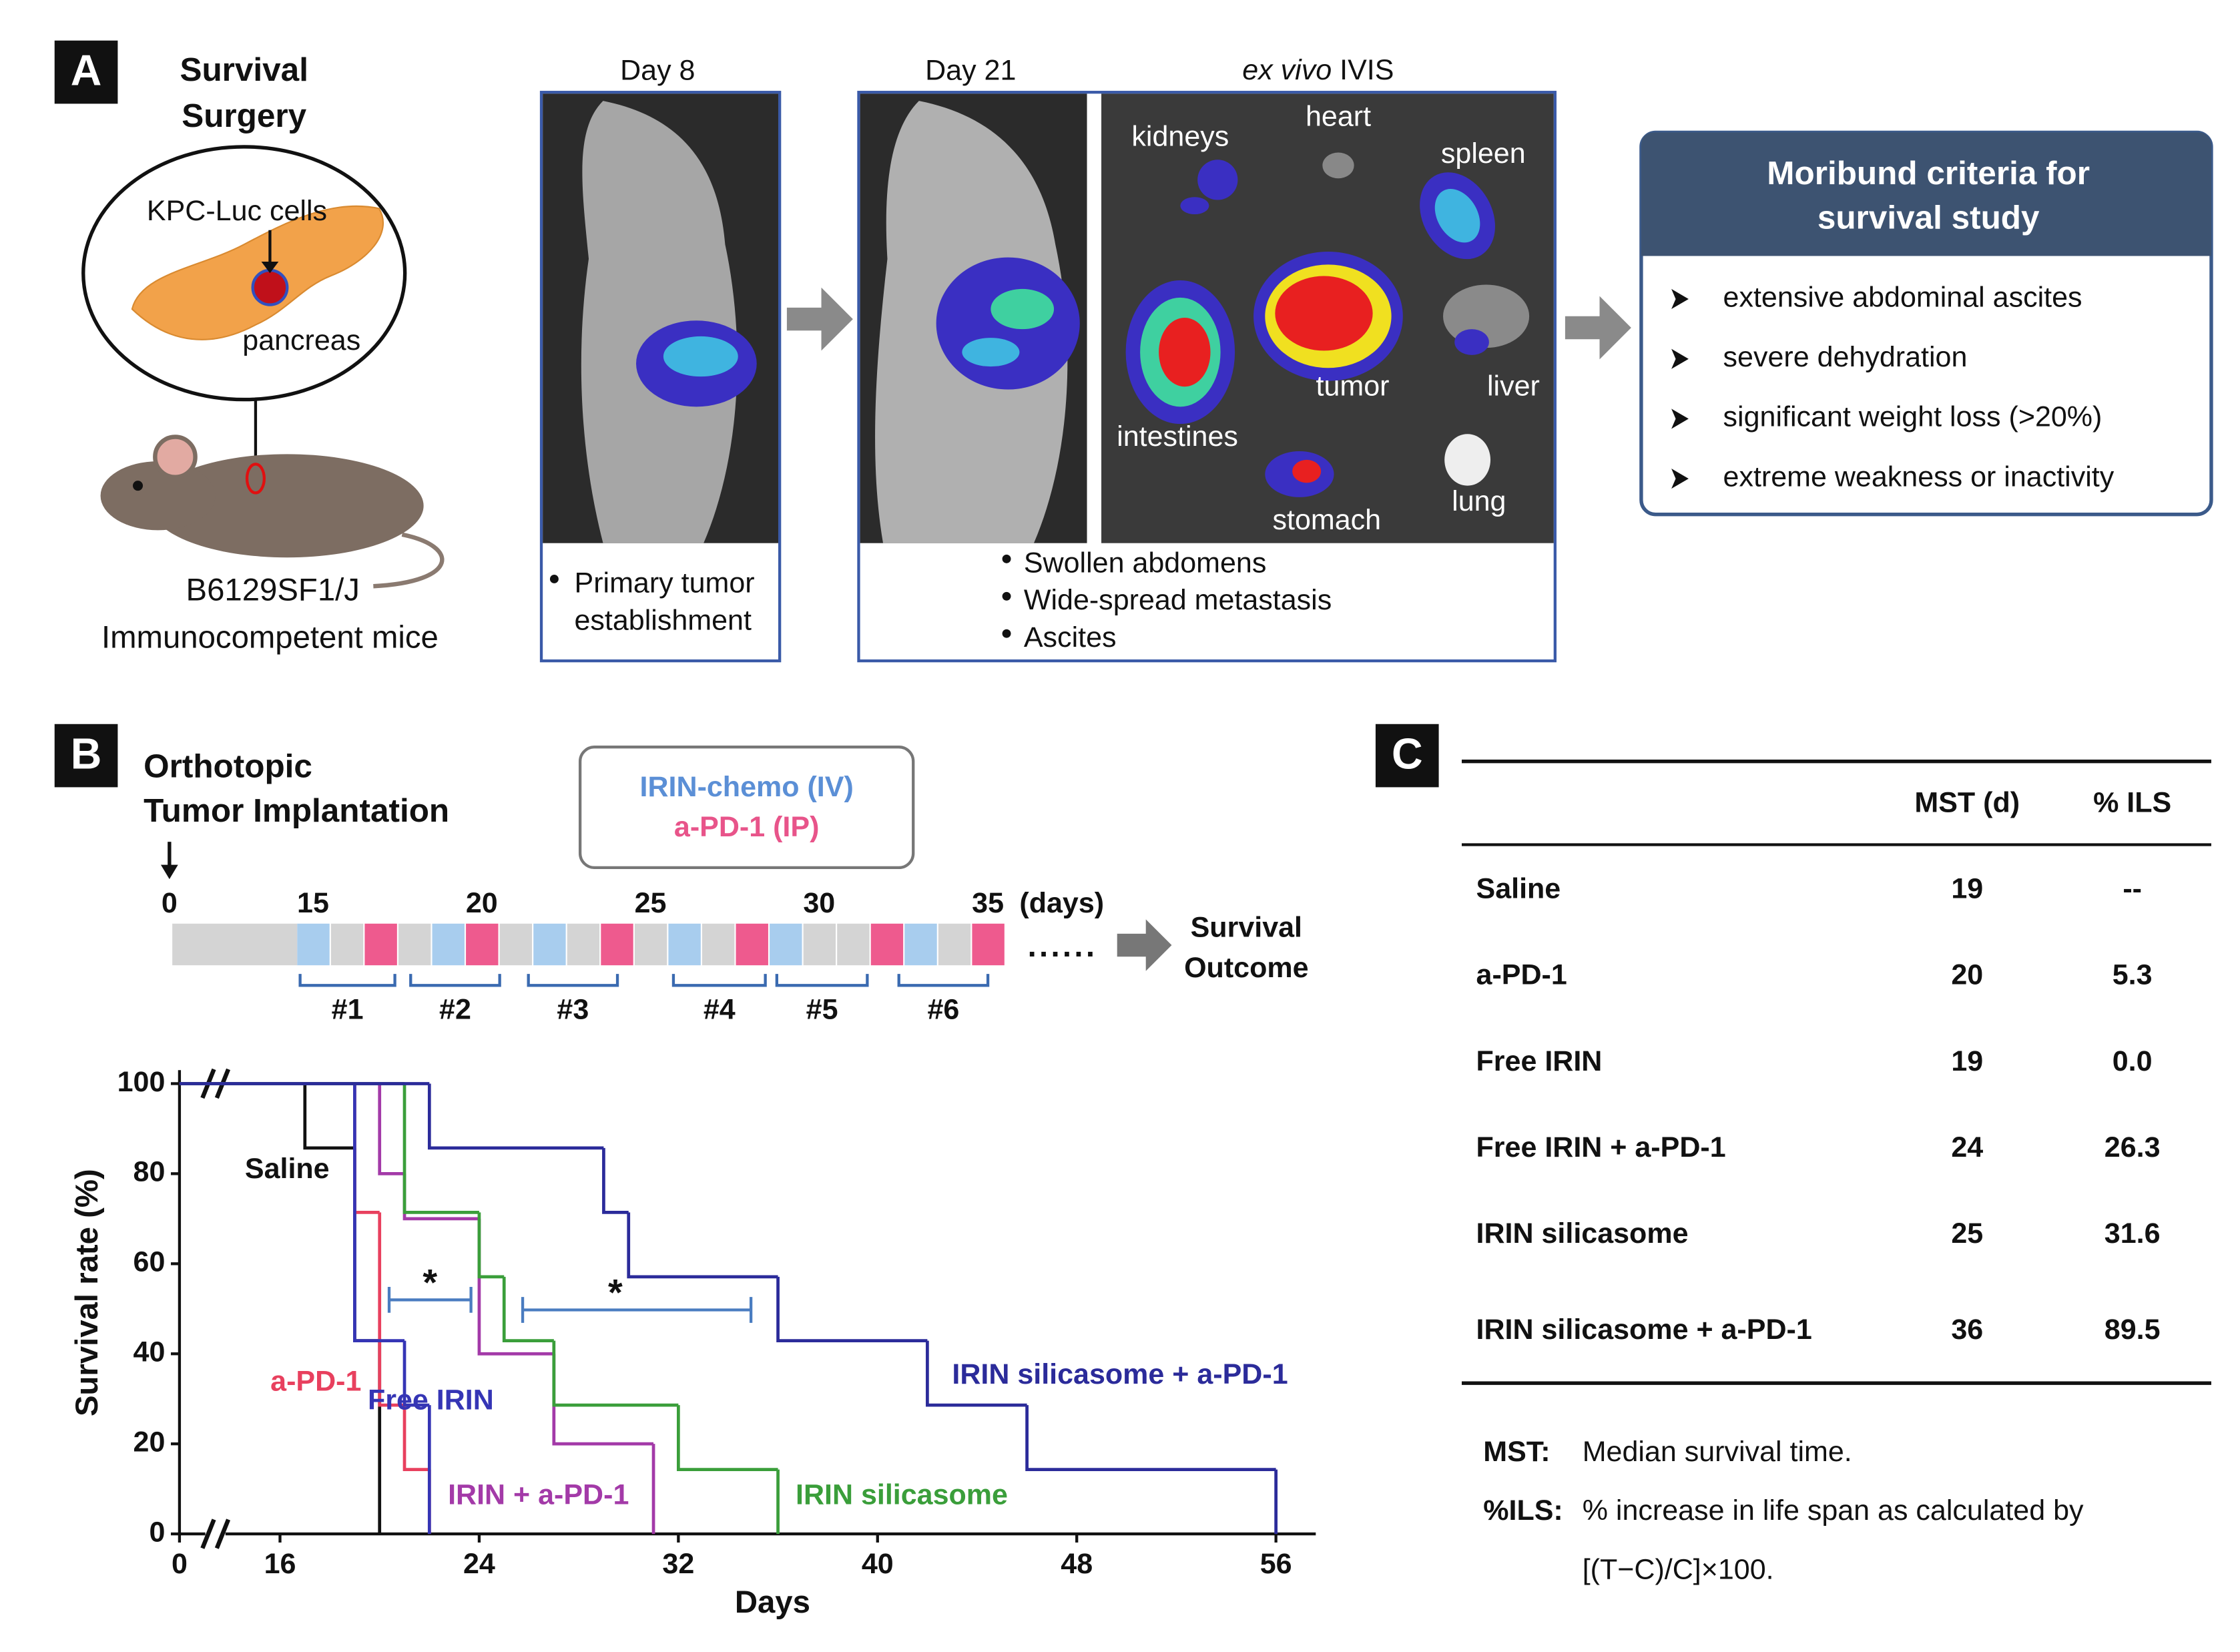 The height and width of the screenshot is (1652, 2240). What do you see at coordinates (409, 560) in the screenshot?
I see `mouse-tail` at bounding box center [409, 560].